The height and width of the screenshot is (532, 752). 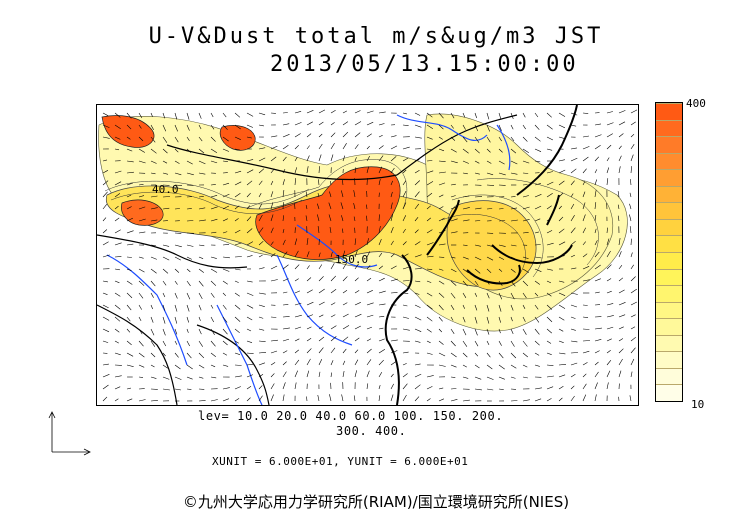 I want to click on dust-region-medium-japan, so click(x=491, y=245).